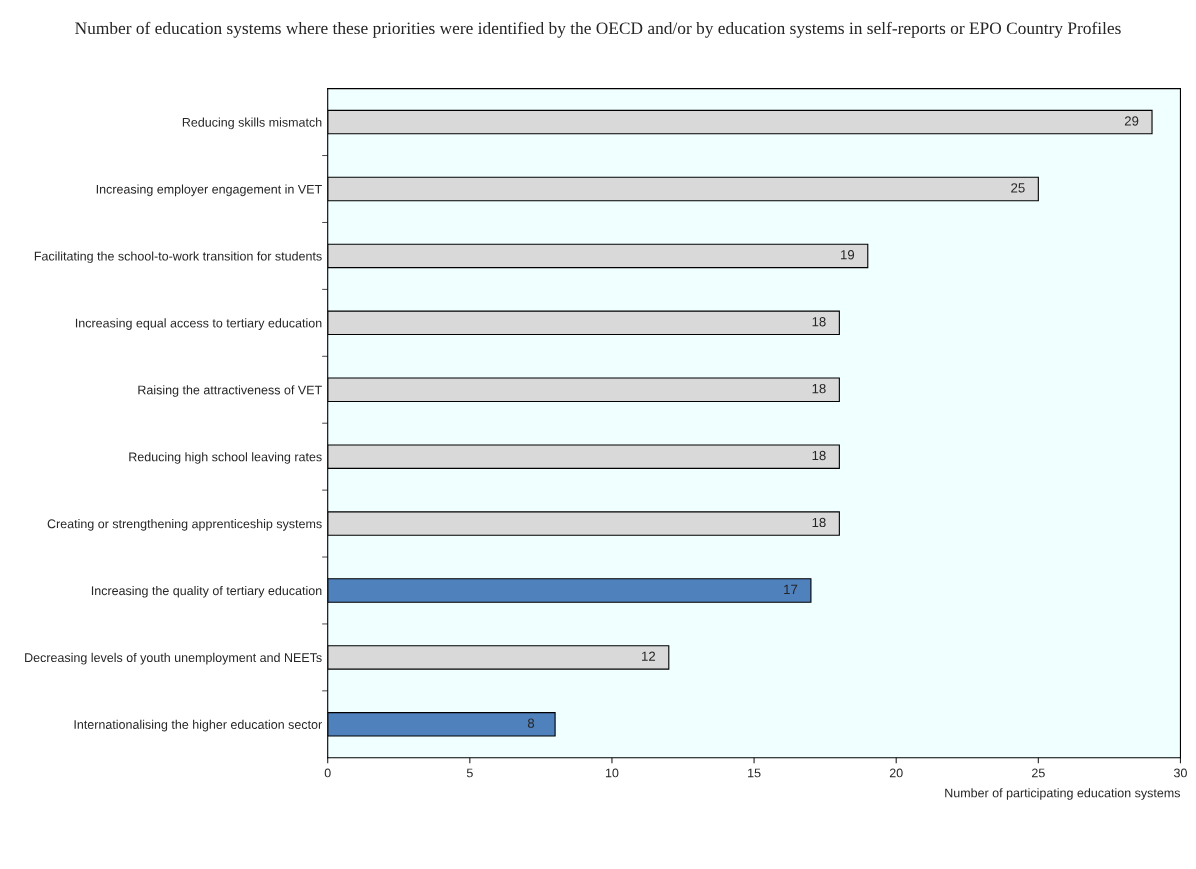 The image size is (1196, 869). Describe the element at coordinates (184, 525) in the screenshot. I see `y-tick-label: Creating or strengthening apprenticeship systems` at that location.